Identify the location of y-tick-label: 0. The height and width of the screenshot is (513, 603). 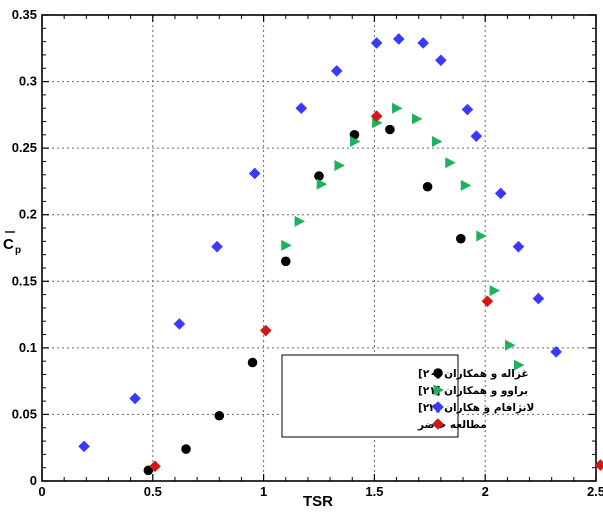
(33, 480).